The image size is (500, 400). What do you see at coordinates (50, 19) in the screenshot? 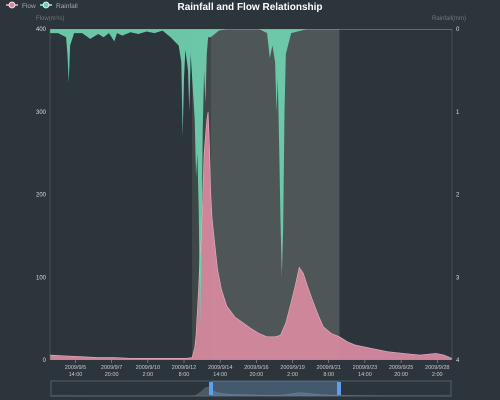
I see `y-axis-left-label: Flow(m³/s)` at bounding box center [50, 19].